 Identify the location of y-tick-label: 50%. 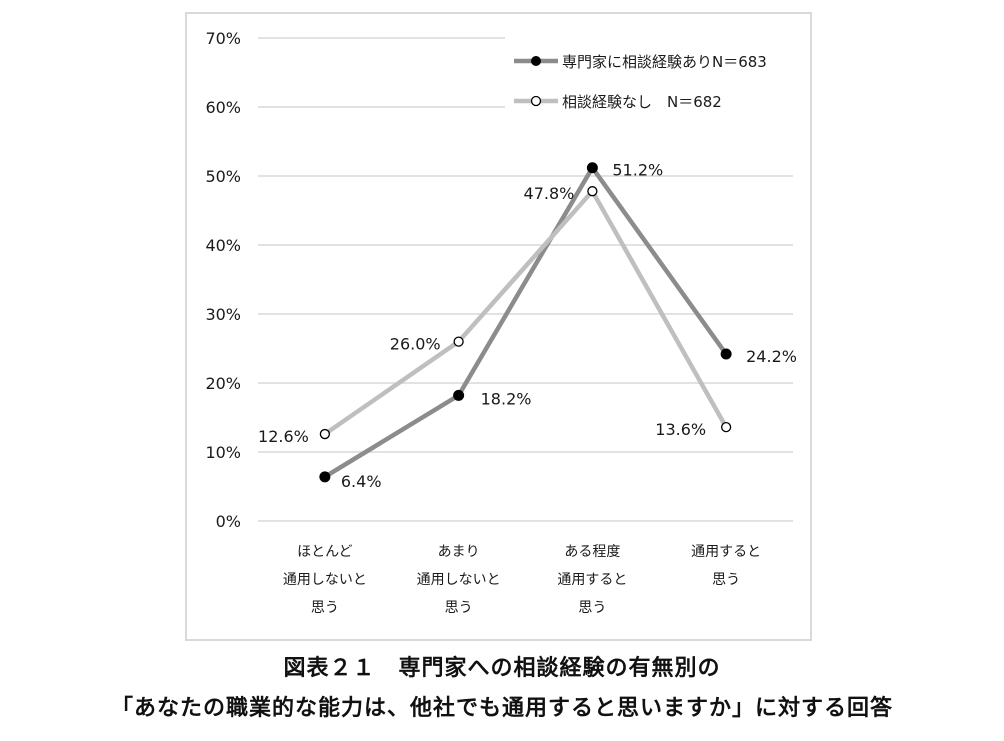
(223, 176).